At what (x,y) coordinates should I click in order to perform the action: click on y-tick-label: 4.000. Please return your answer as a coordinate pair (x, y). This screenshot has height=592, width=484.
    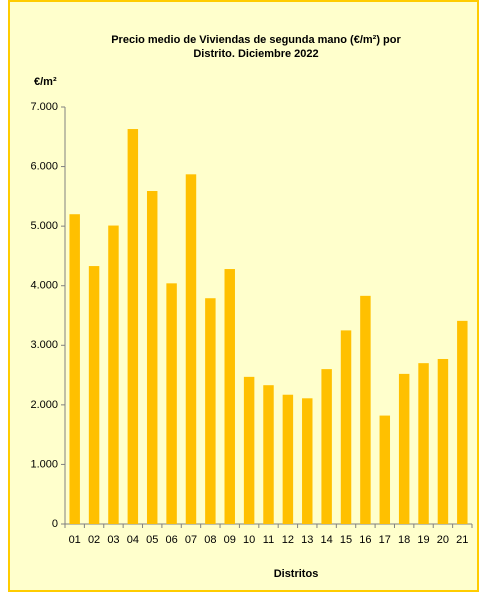
    Looking at the image, I should click on (44, 286).